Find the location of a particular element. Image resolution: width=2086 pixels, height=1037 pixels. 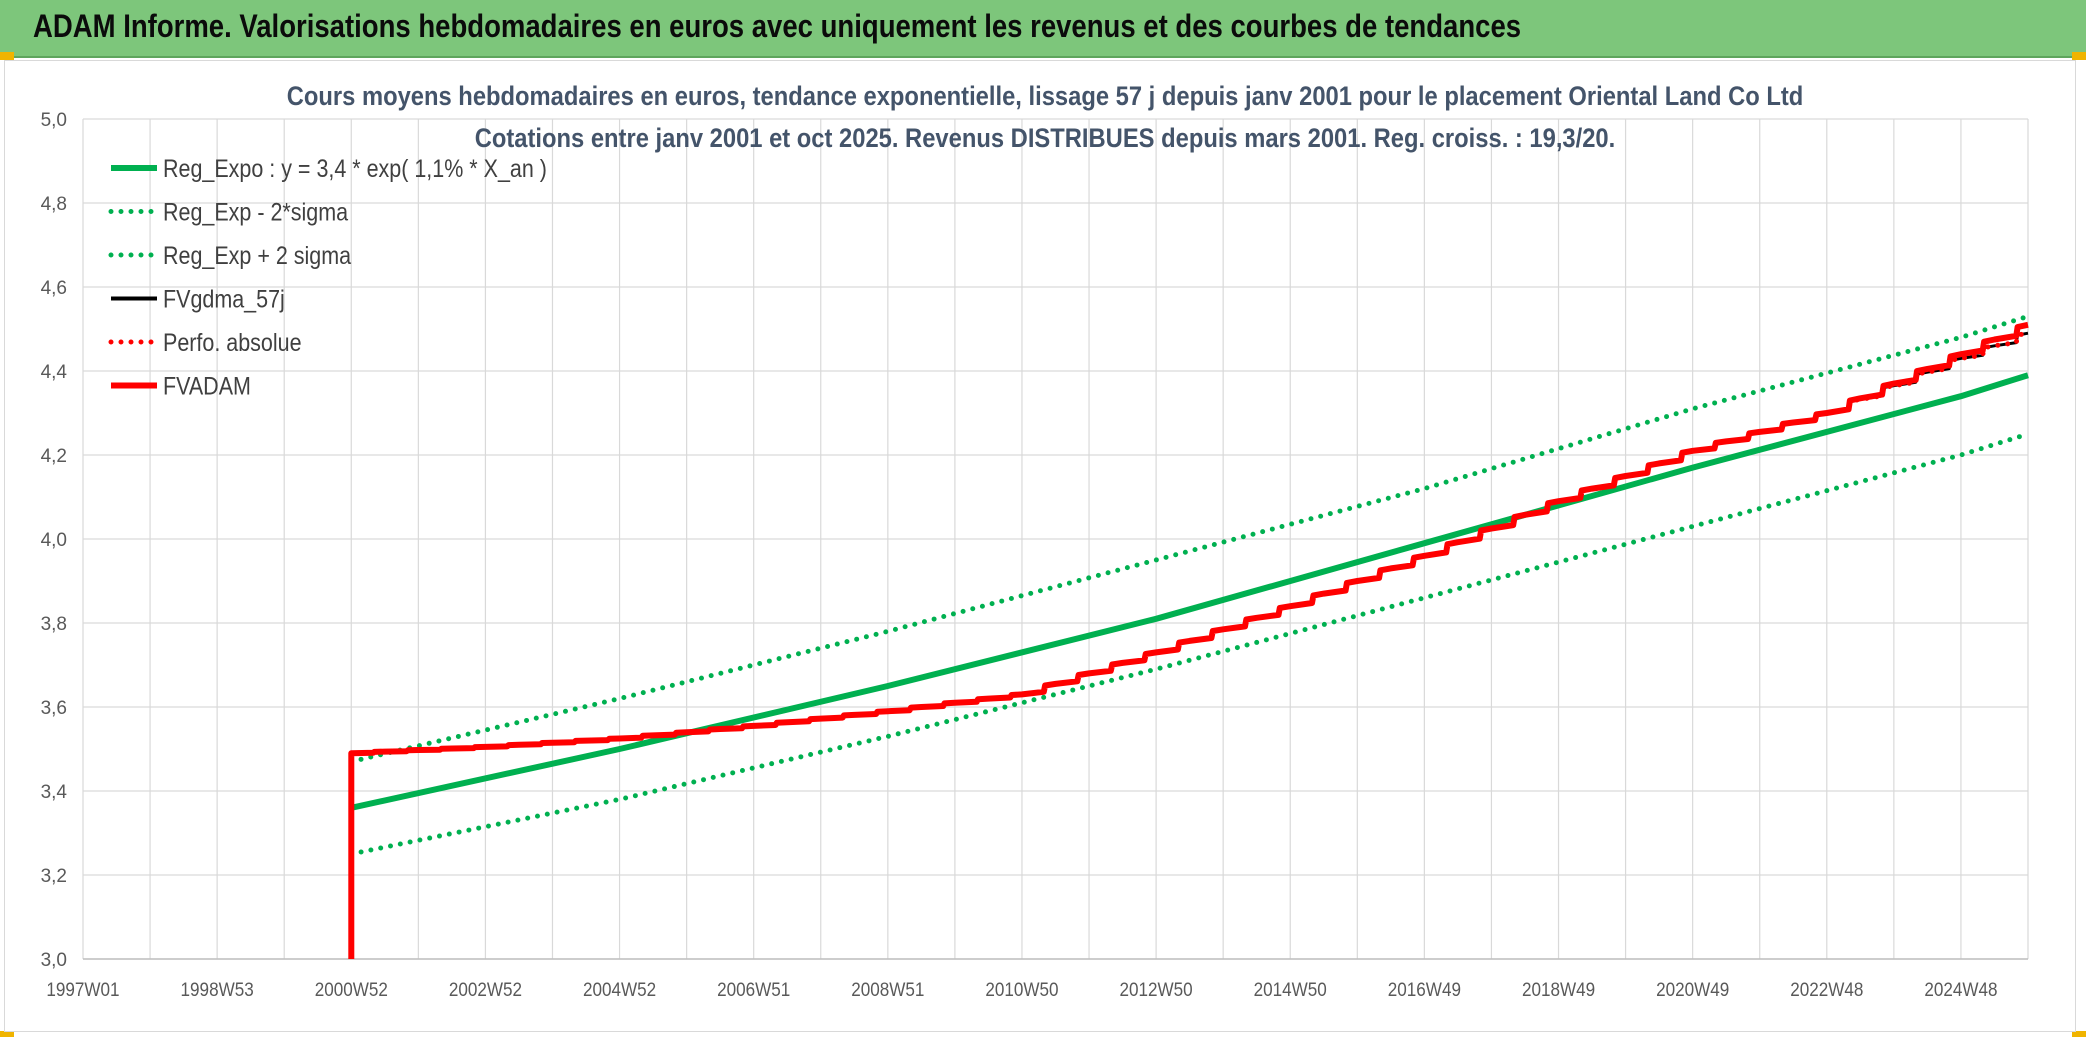

y-tick-label: 4,6 is located at coordinates (54, 288).